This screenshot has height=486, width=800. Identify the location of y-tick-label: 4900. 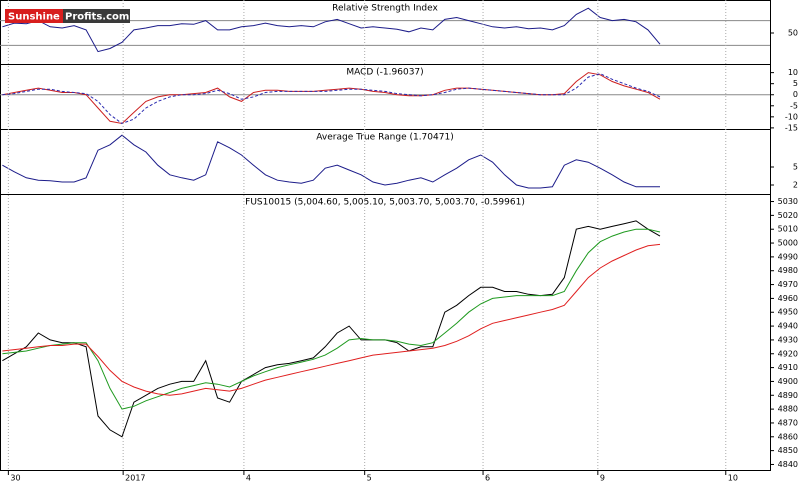
(788, 381).